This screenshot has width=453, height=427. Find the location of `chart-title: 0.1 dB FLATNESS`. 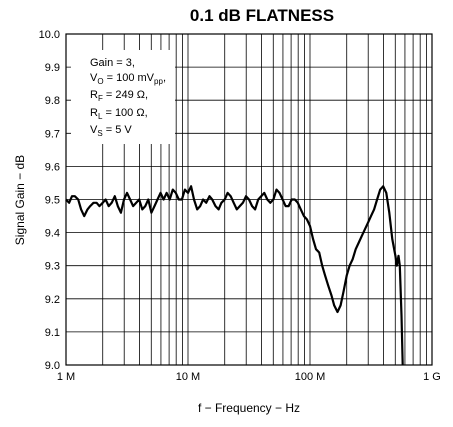

chart-title: 0.1 dB FLATNESS is located at coordinates (262, 15).